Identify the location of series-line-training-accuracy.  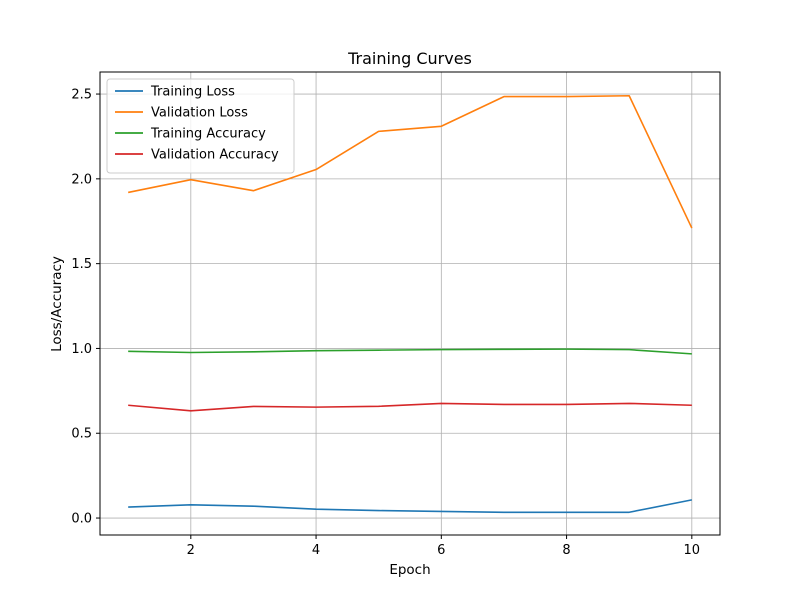
(410, 351).